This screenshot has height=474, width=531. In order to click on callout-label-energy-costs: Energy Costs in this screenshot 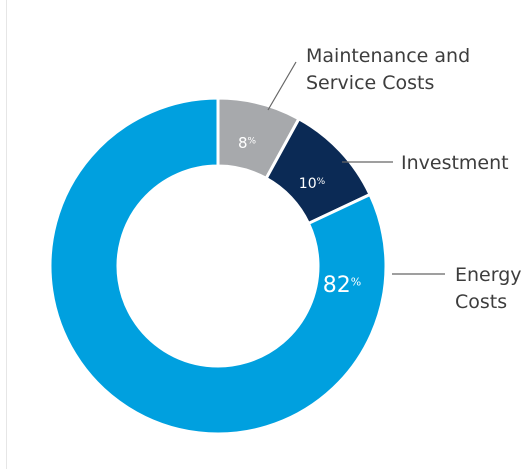, I will do `click(488, 288)`.